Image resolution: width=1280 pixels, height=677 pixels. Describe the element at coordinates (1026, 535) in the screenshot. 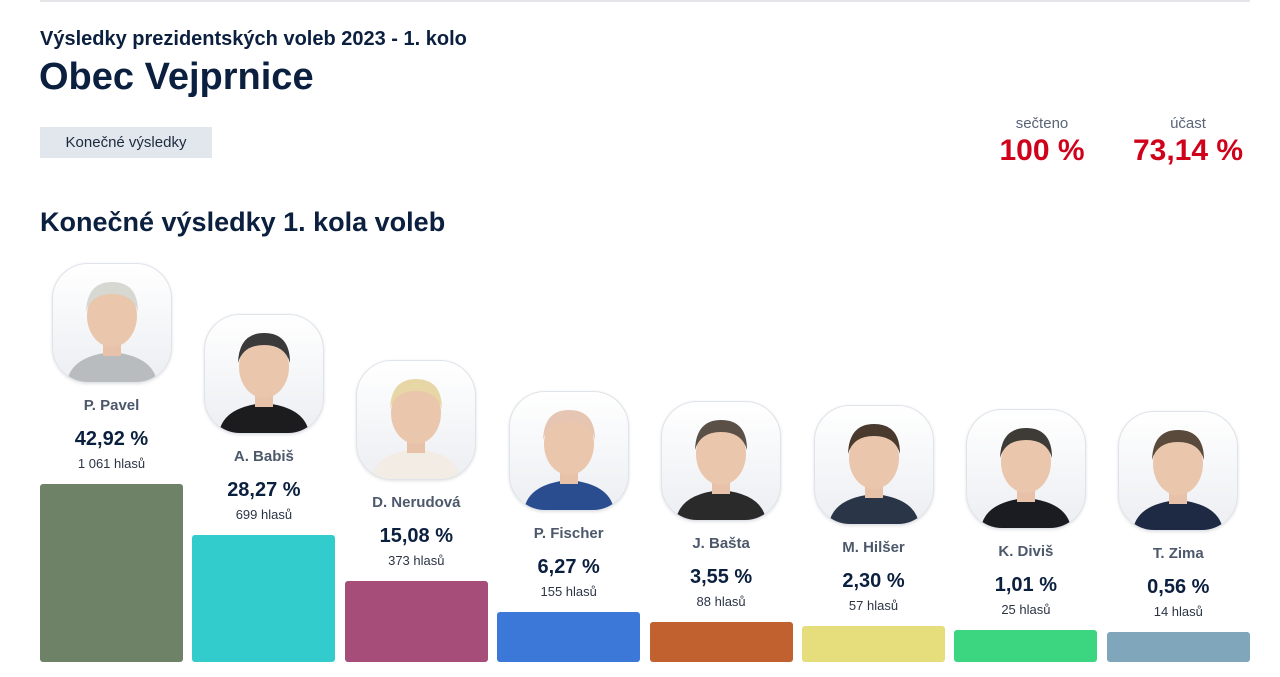

I see `candidate-column: K. Diviš 1,01 % 25 hlasů` at that location.